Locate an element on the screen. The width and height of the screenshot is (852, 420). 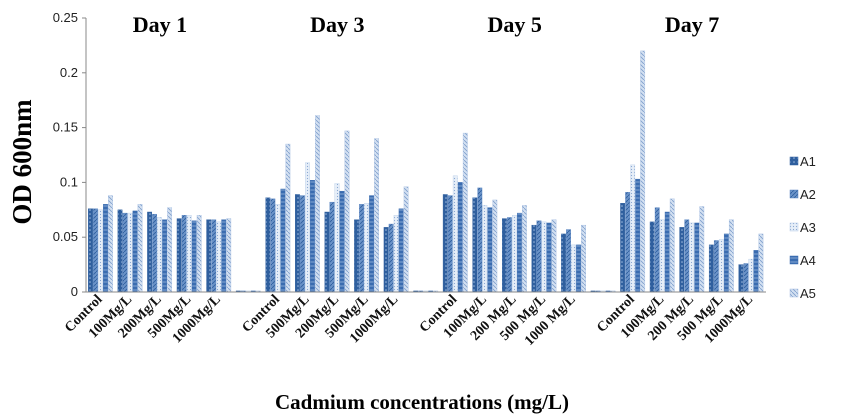
legend-swatch-a4 is located at coordinates (794, 260).